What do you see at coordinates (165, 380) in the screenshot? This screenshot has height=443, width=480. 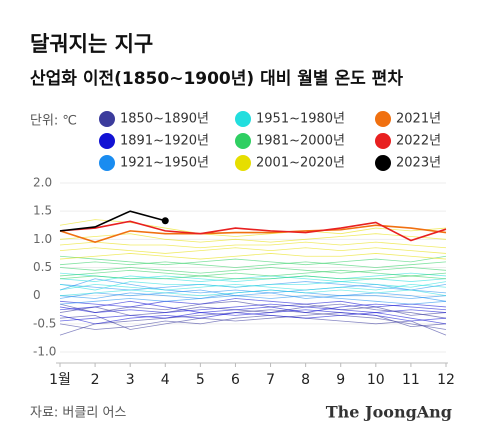 I see `x-tick-label: 4` at bounding box center [165, 380].